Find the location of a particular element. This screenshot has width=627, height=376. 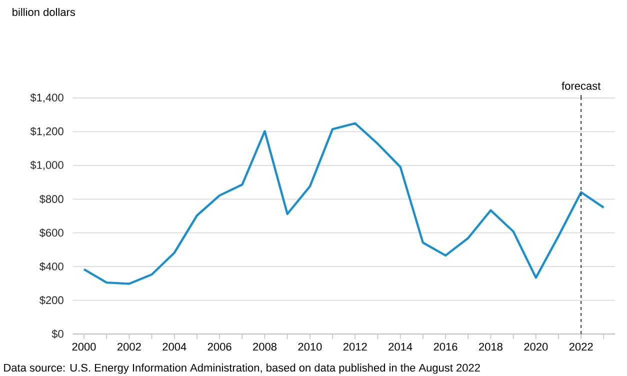

x-tick-label: 2022 is located at coordinates (581, 346).